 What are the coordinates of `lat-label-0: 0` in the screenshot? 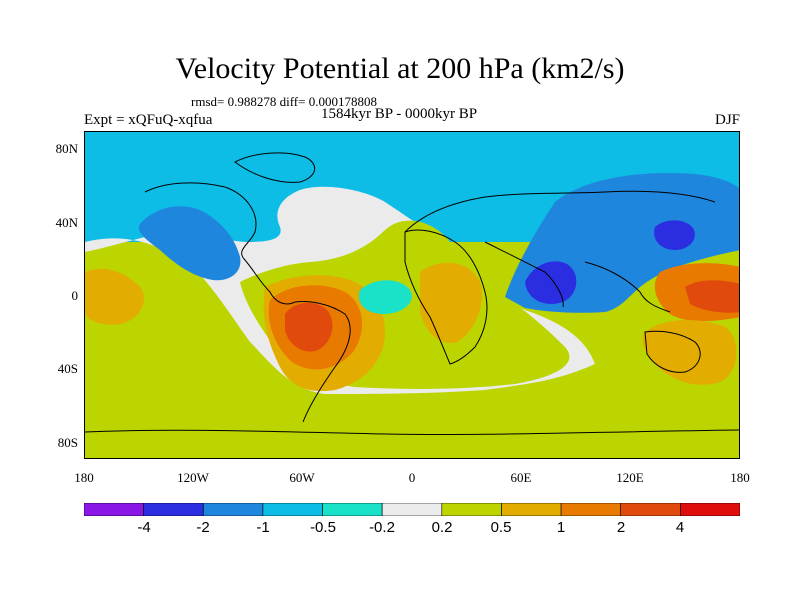 It's located at (75, 295).